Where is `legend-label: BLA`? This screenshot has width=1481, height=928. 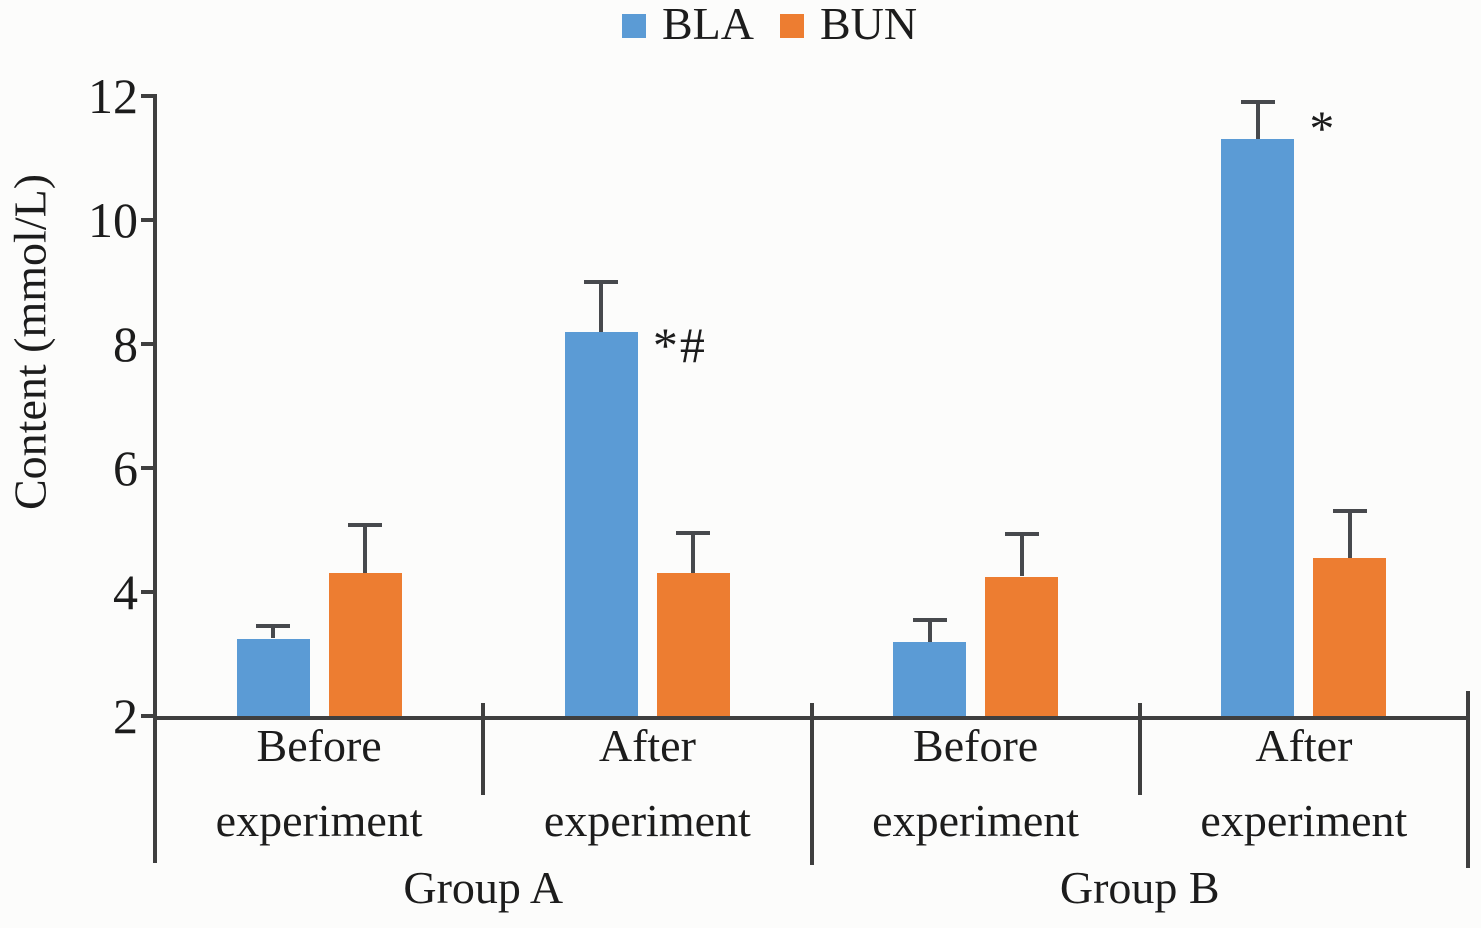 legend-label: BLA is located at coordinates (708, 24).